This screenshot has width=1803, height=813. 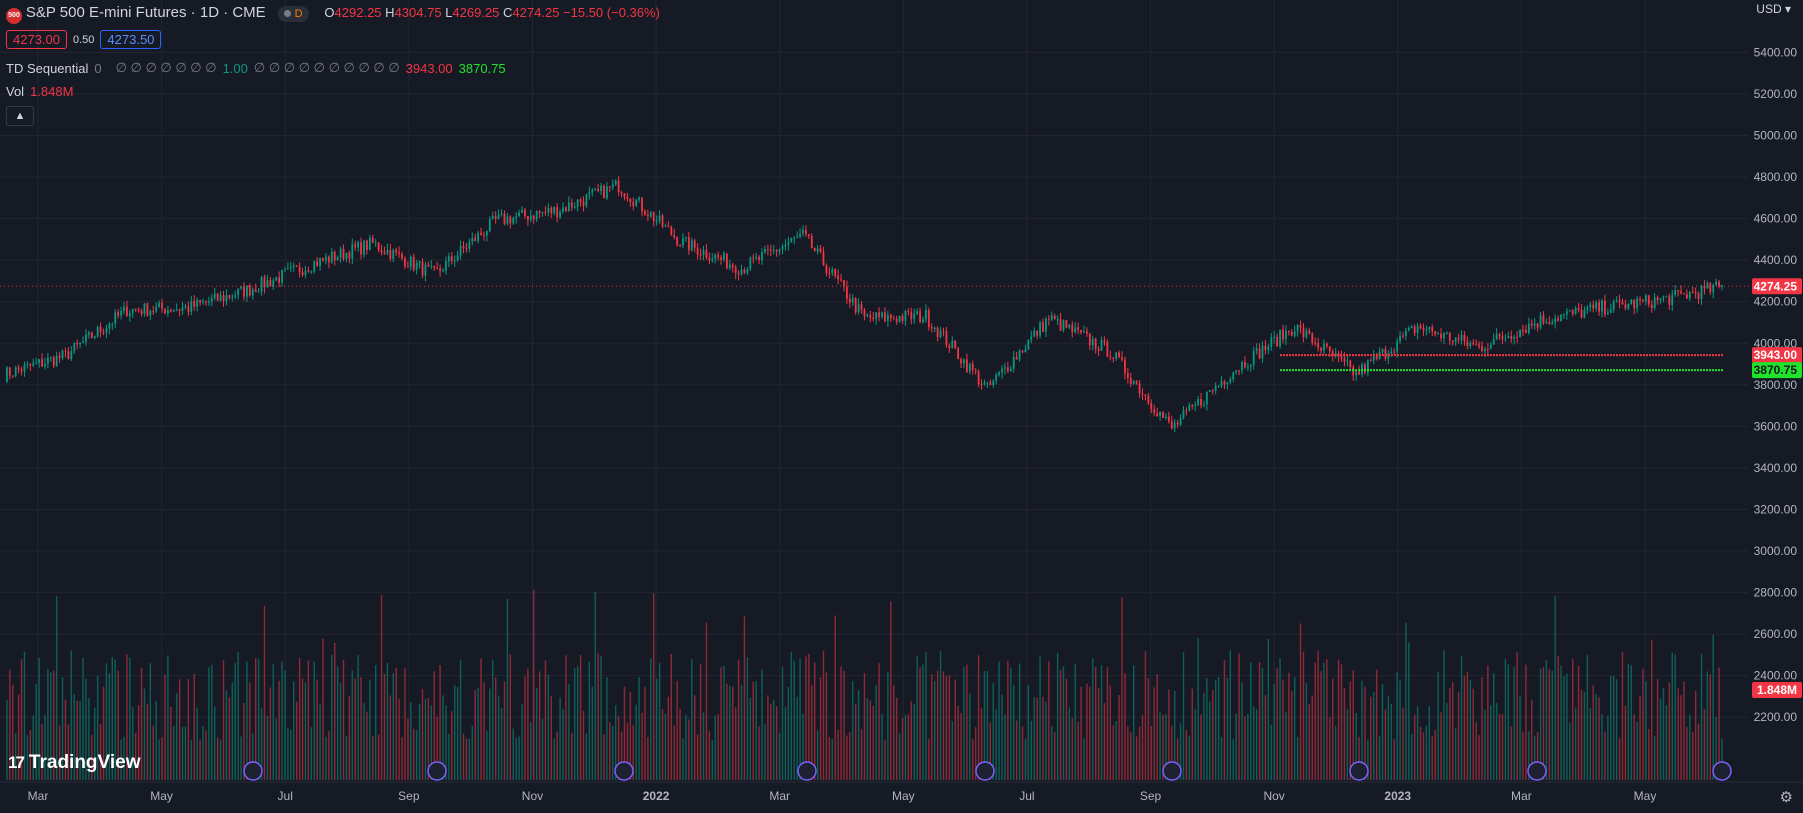 What do you see at coordinates (1773, 9) in the screenshot?
I see `currency-selector: USD ▾` at bounding box center [1773, 9].